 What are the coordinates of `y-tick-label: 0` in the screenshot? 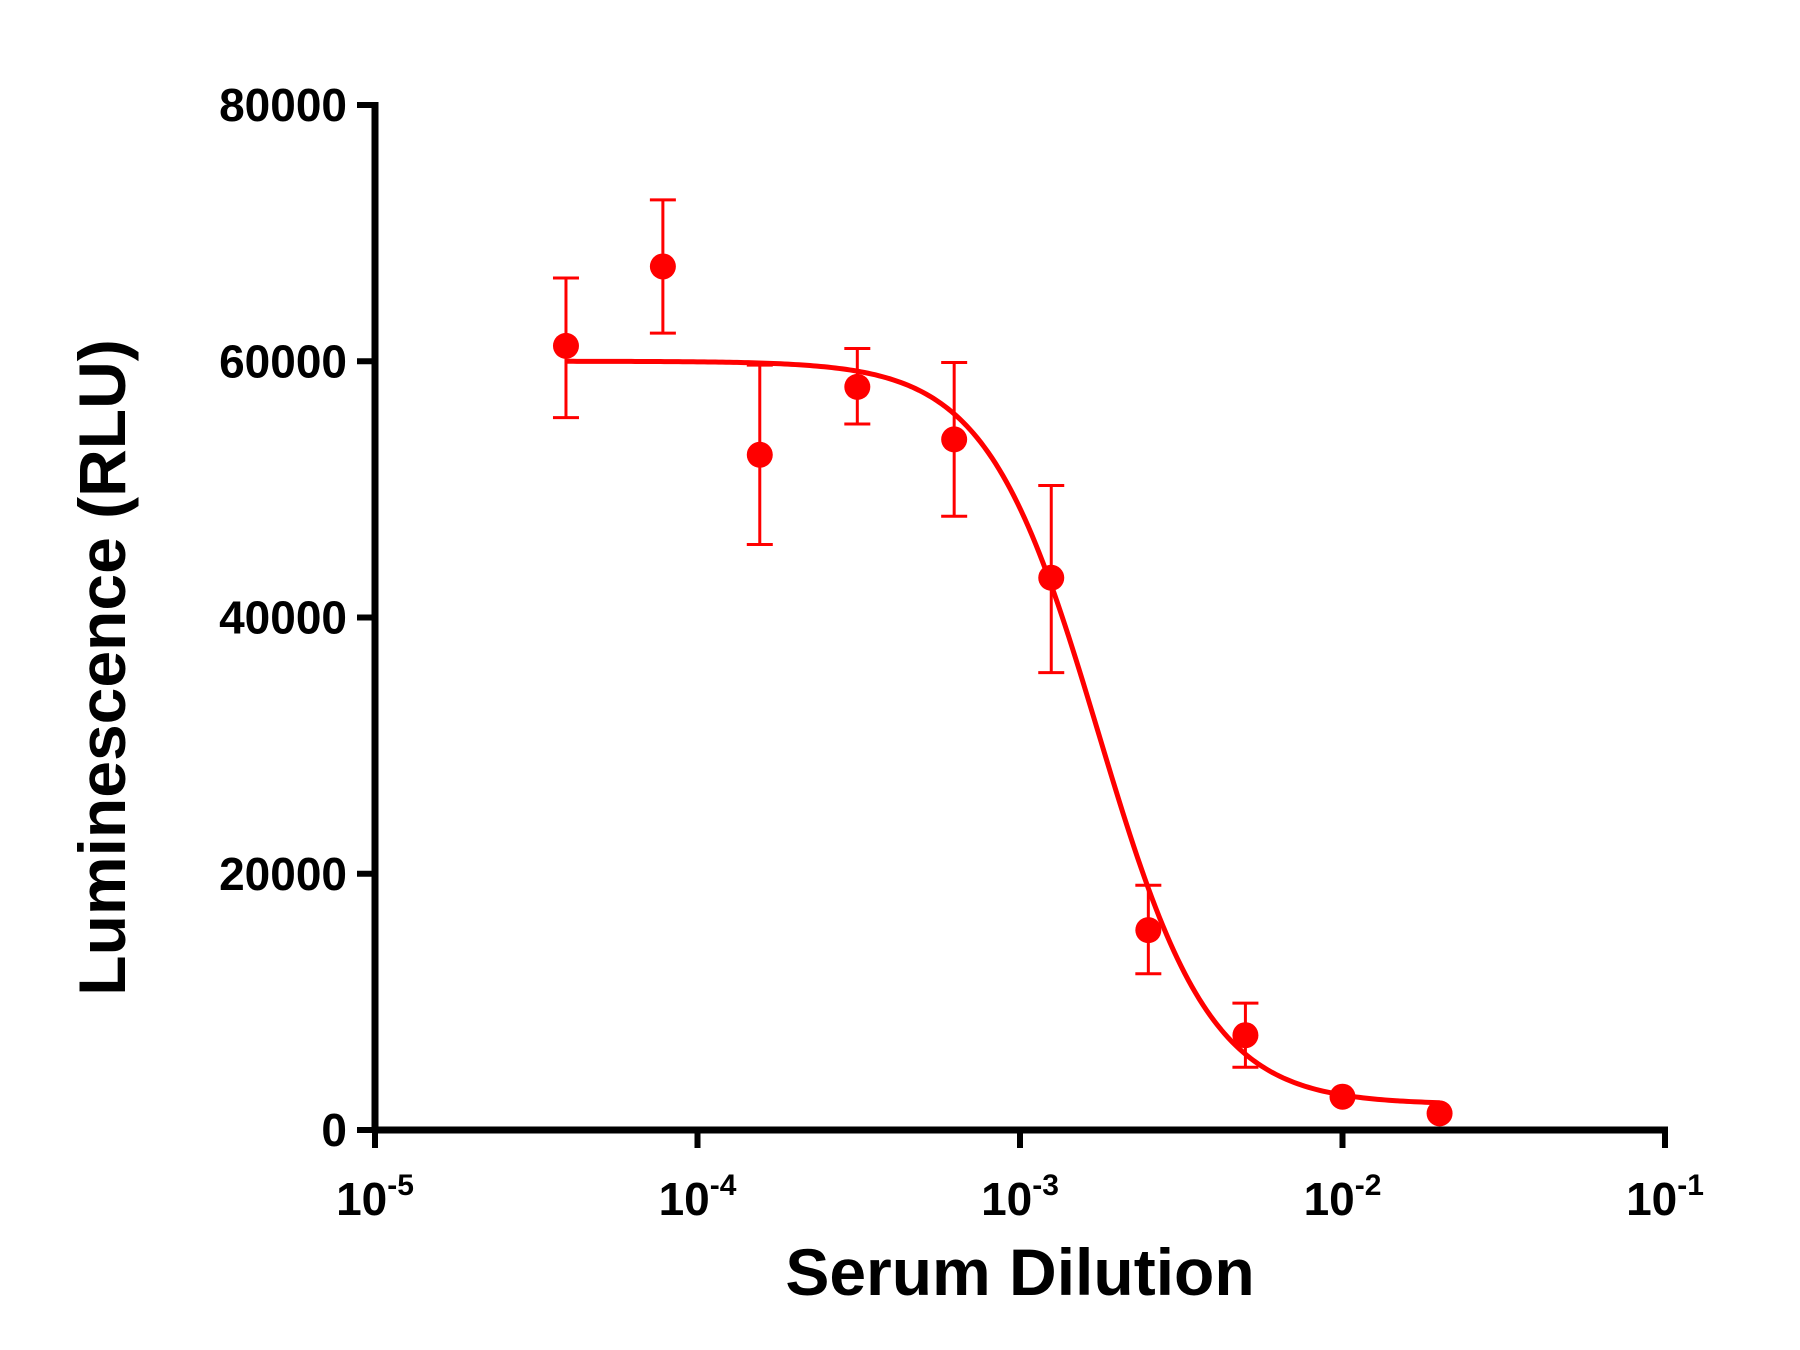 It's located at (334, 1130).